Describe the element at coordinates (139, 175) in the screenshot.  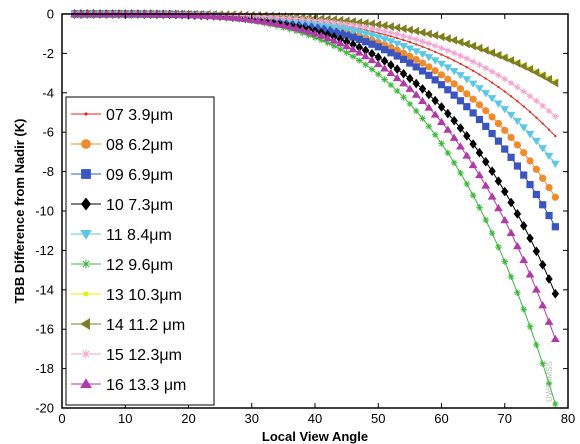
I see `legend-label: 09 6.9μm` at that location.